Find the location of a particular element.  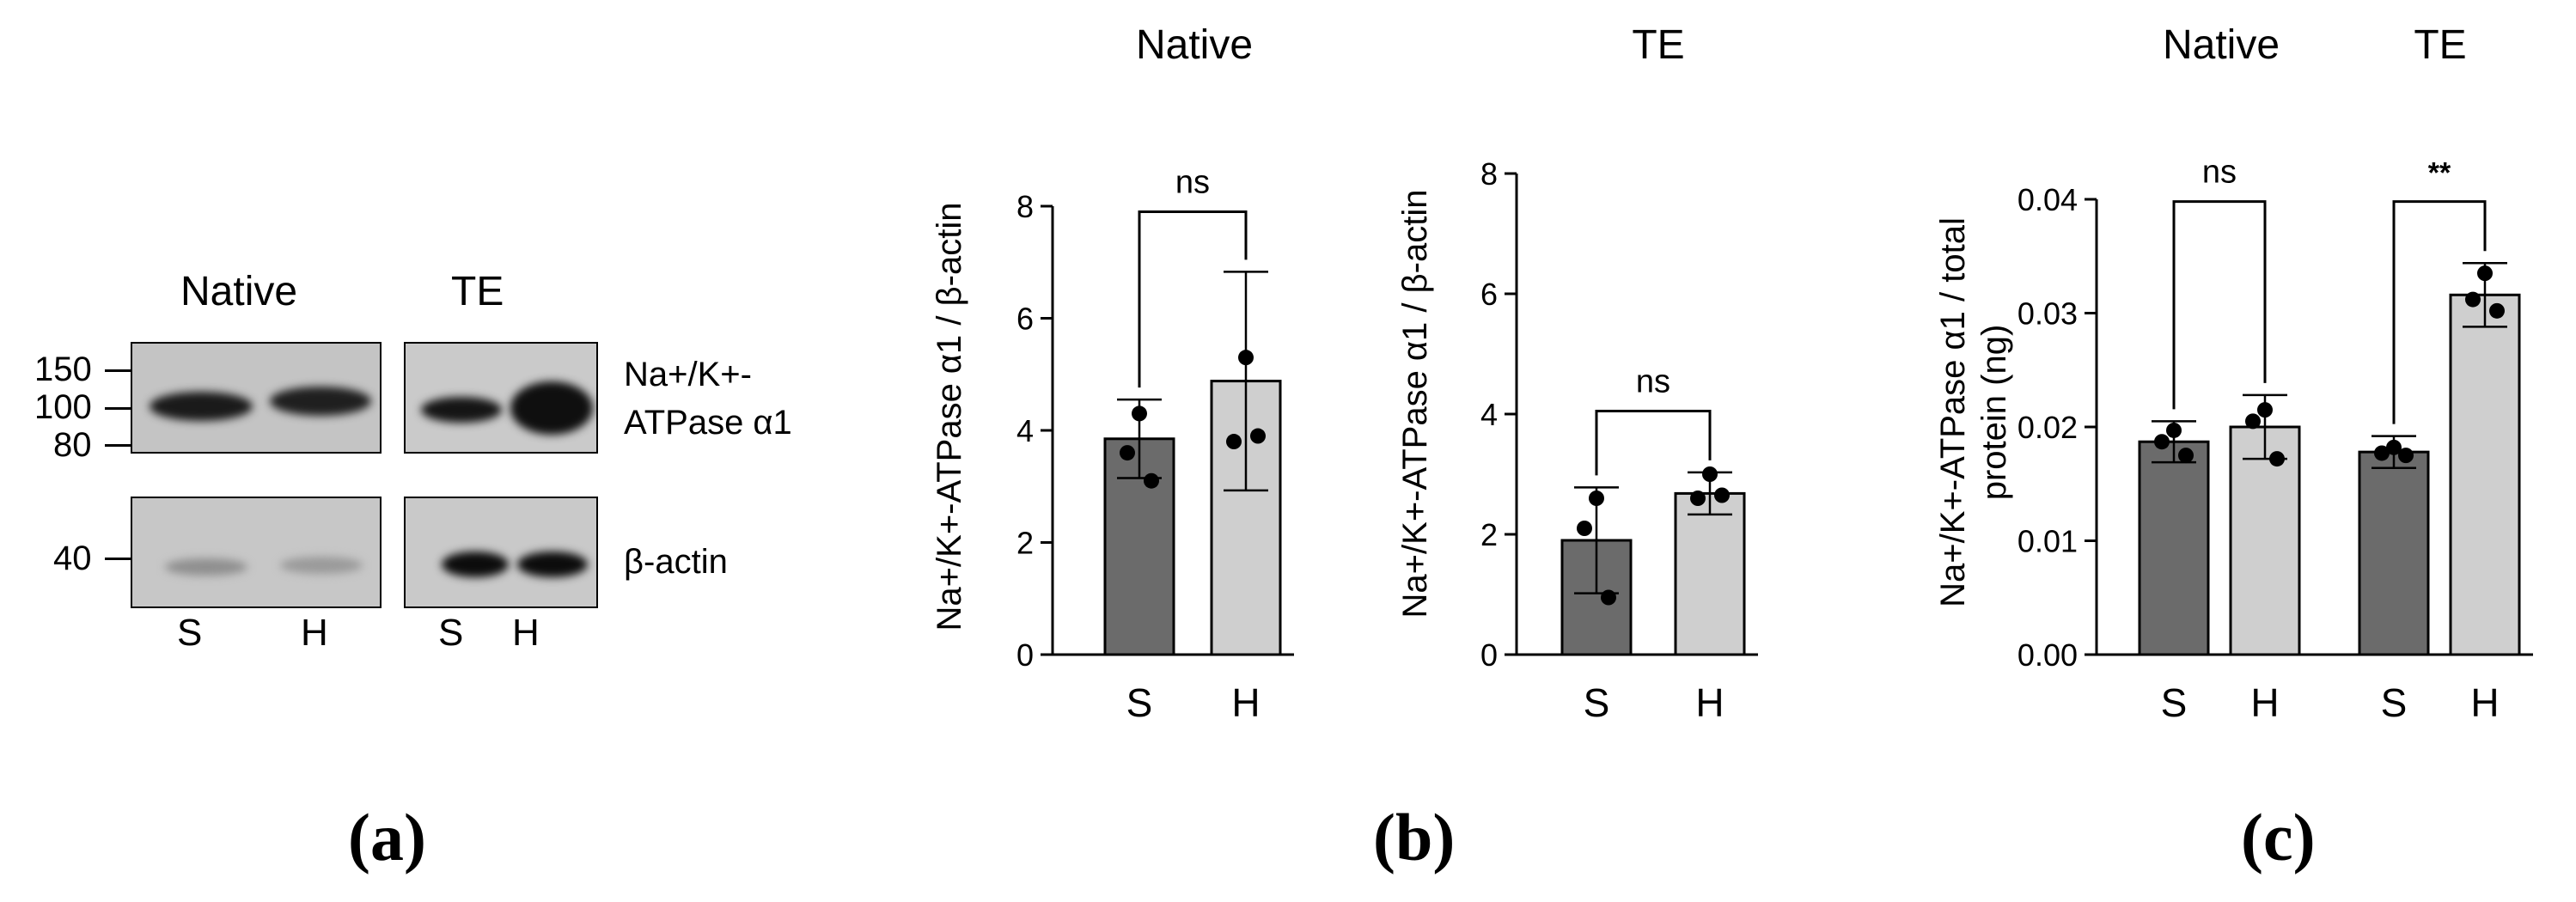

blot-native-atpase is located at coordinates (256, 398).